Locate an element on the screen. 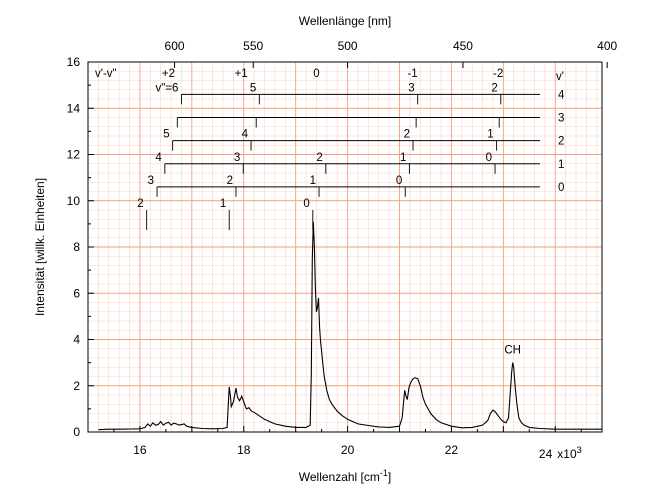 The height and width of the screenshot is (500, 667). top-tick-label: 400 is located at coordinates (607, 46).